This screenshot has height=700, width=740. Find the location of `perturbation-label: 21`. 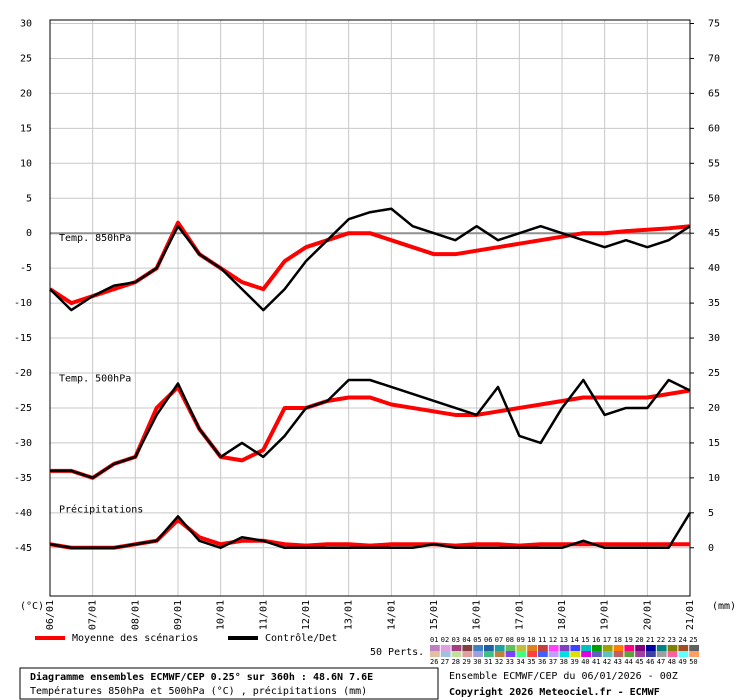

perturbation-label: 21 is located at coordinates (650, 640).